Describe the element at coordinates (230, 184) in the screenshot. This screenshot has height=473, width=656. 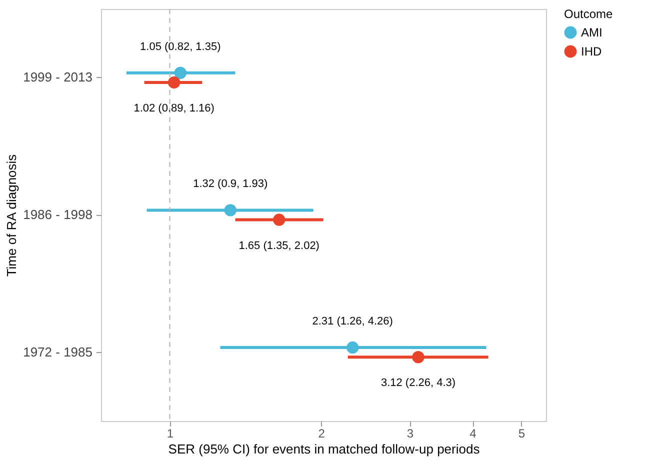
I see `data-label: 1.32 (0.9, 1.93)` at that location.